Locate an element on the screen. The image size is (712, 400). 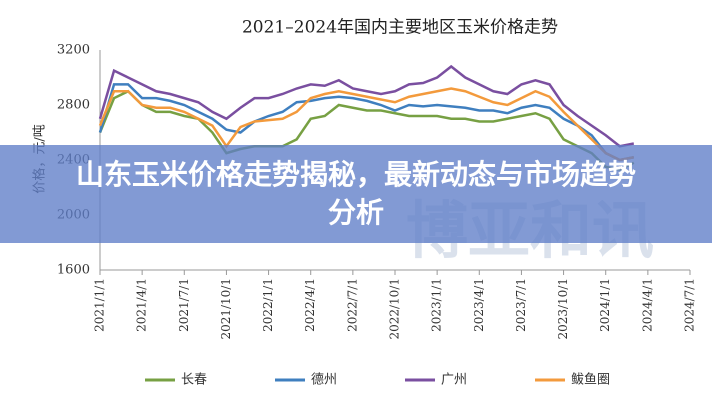
x-tick-label: 2024/4/1 is located at coordinates (647, 305).